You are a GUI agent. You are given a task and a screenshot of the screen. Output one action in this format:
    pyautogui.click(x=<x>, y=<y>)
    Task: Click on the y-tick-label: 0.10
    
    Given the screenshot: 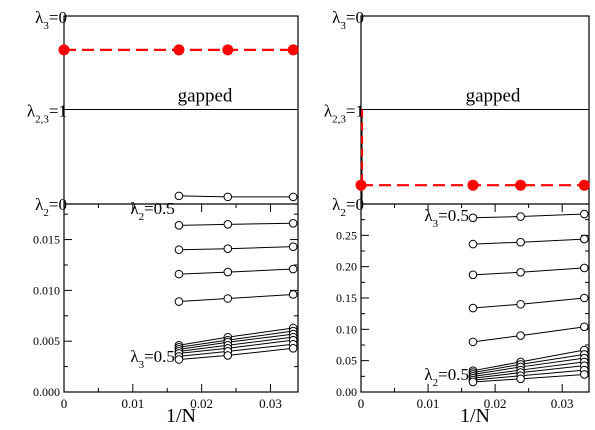 What is the action you would take?
    pyautogui.click(x=346, y=329)
    